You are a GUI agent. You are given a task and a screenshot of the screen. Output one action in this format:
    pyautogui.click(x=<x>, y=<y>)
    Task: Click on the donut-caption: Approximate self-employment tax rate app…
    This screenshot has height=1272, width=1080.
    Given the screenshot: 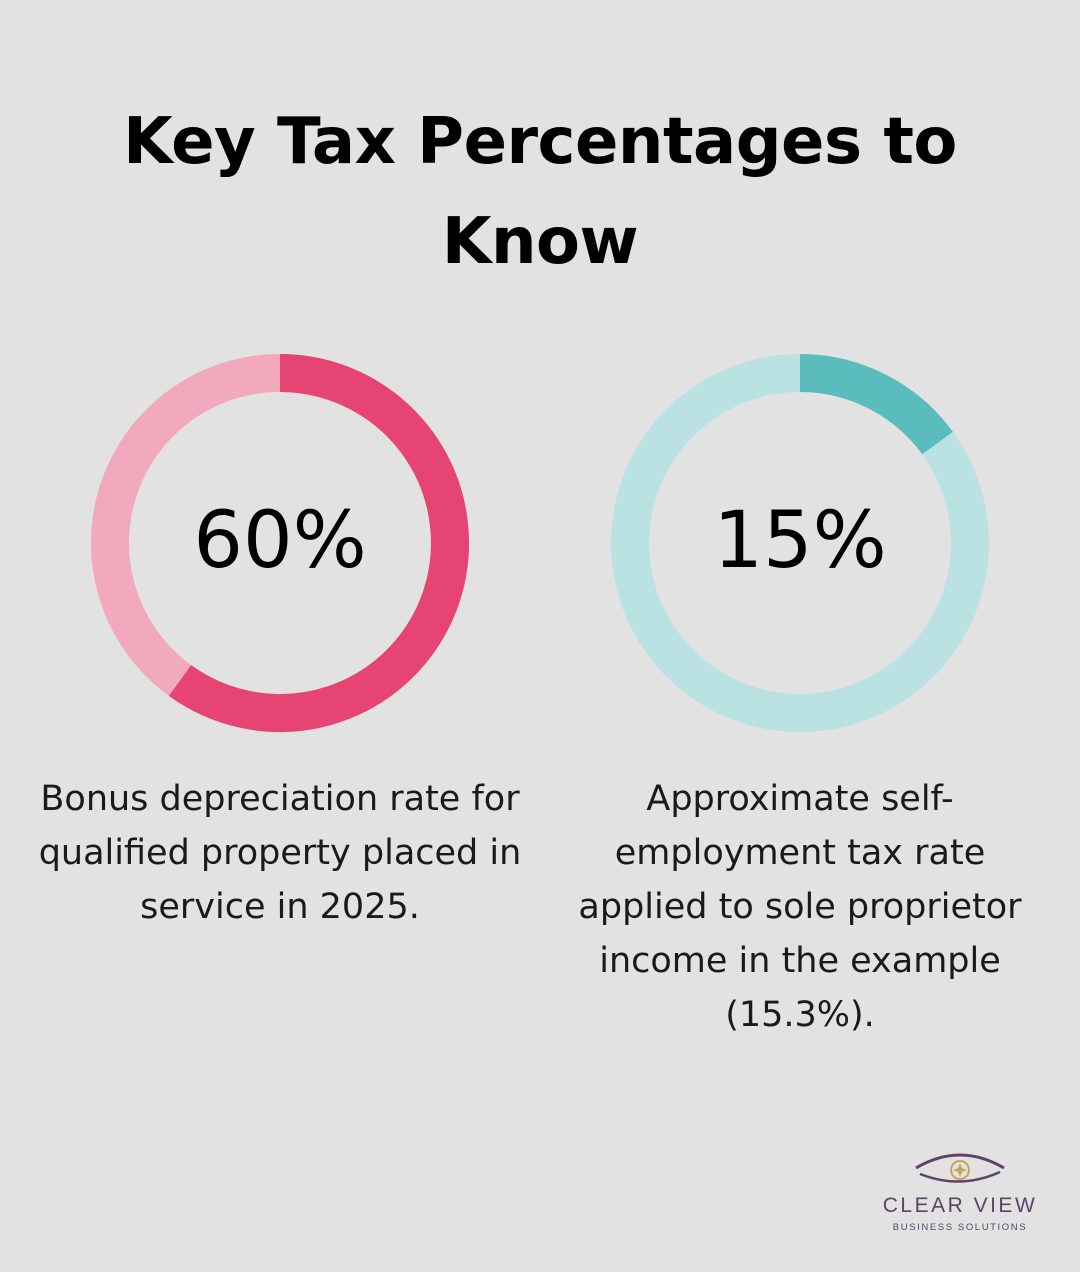 What is the action you would take?
    pyautogui.click(x=800, y=907)
    